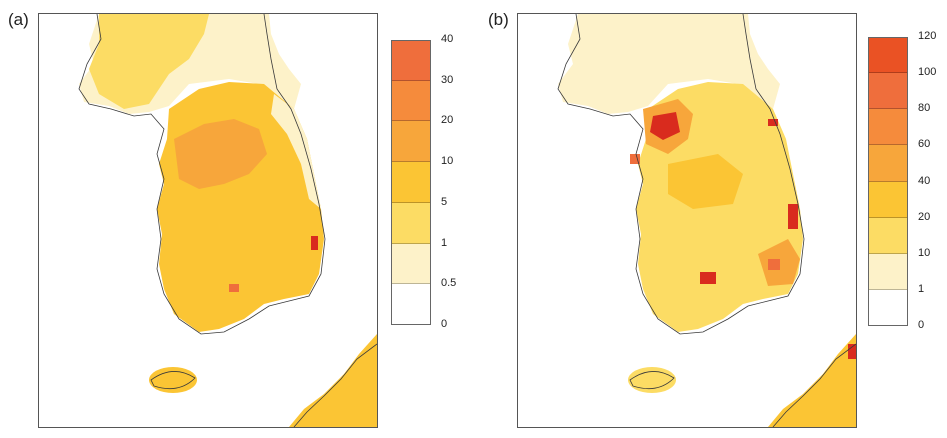 The width and height of the screenshot is (947, 438). What do you see at coordinates (927, 36) in the screenshot?
I see `colorbar-tick-label: 120` at bounding box center [927, 36].